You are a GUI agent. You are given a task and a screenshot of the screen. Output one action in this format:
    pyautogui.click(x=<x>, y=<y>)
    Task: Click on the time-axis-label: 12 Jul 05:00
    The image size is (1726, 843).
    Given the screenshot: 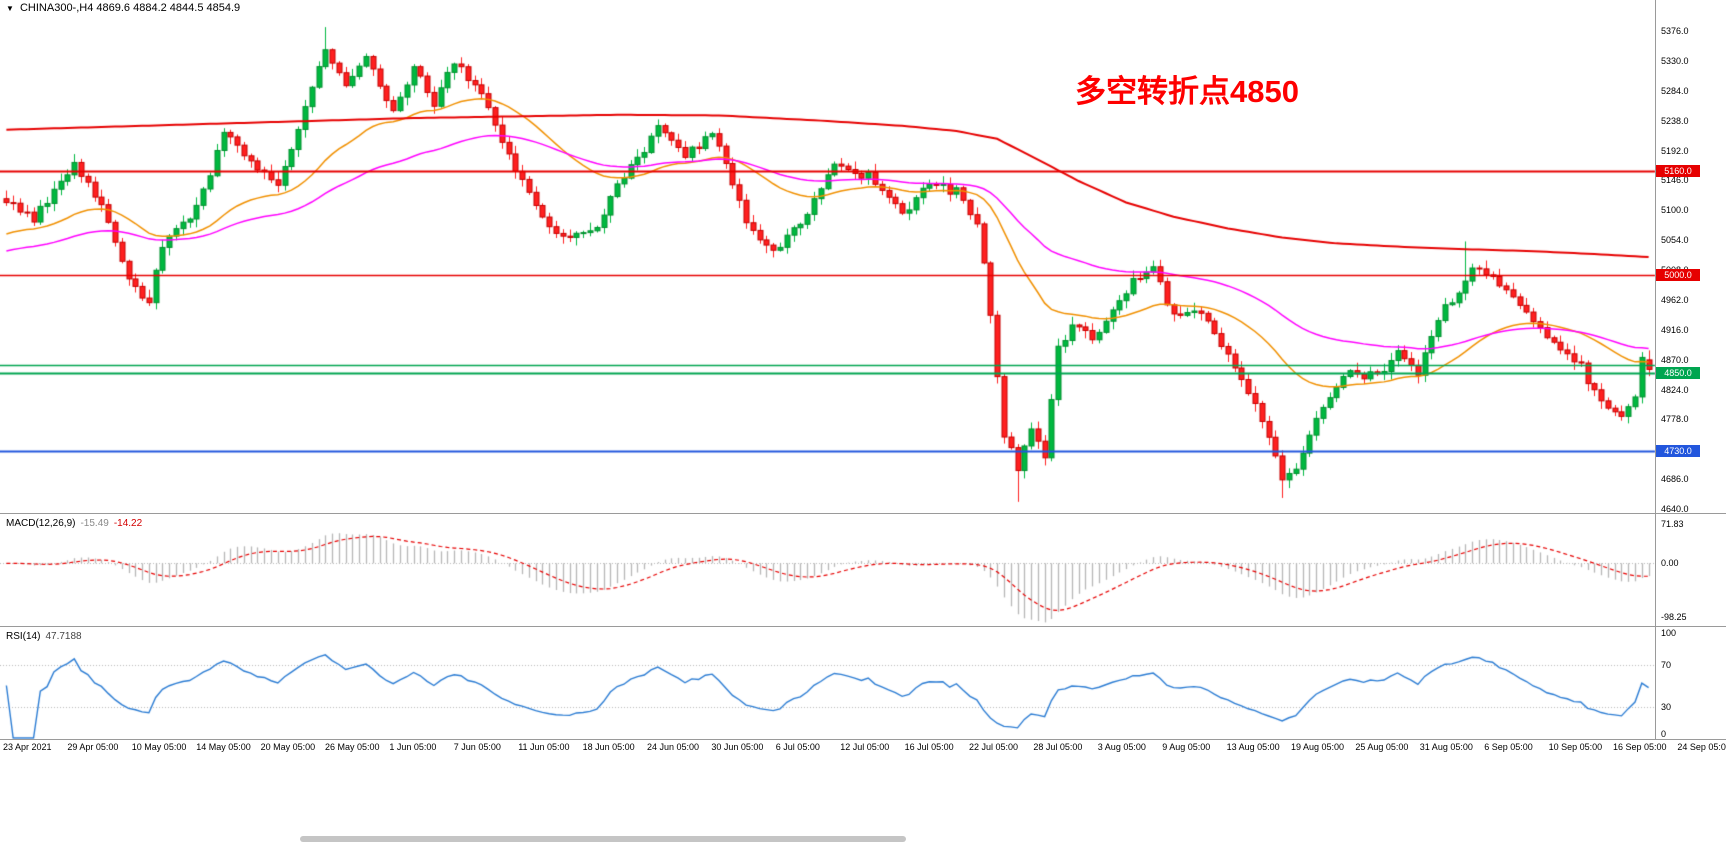 What is the action you would take?
    pyautogui.click(x=865, y=747)
    